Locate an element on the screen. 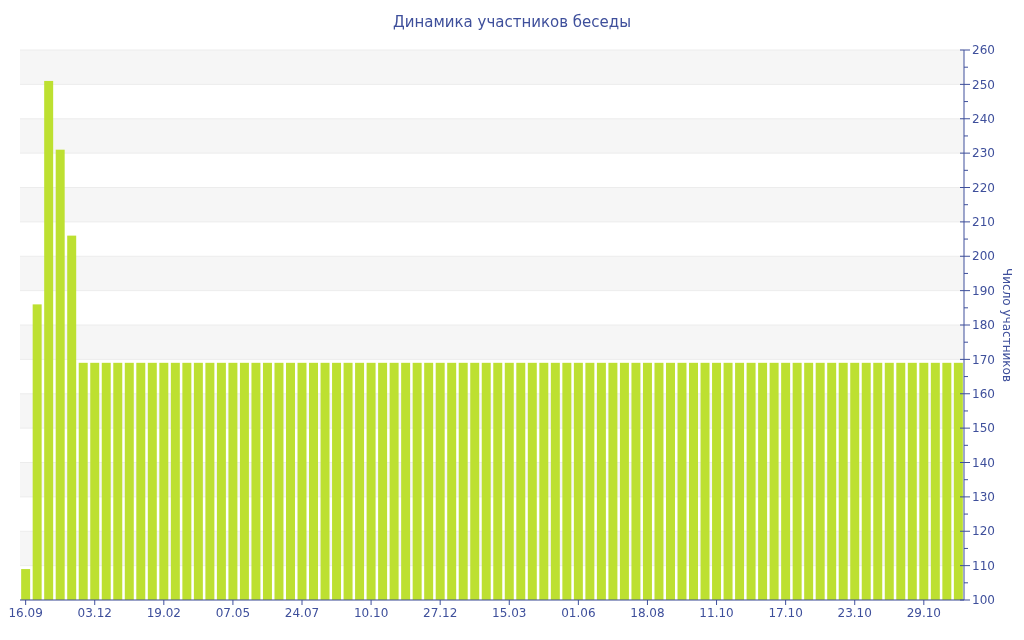 Image resolution: width=1024 pixels, height=640 pixels. x-tick-label: 03.12 is located at coordinates (94, 613).